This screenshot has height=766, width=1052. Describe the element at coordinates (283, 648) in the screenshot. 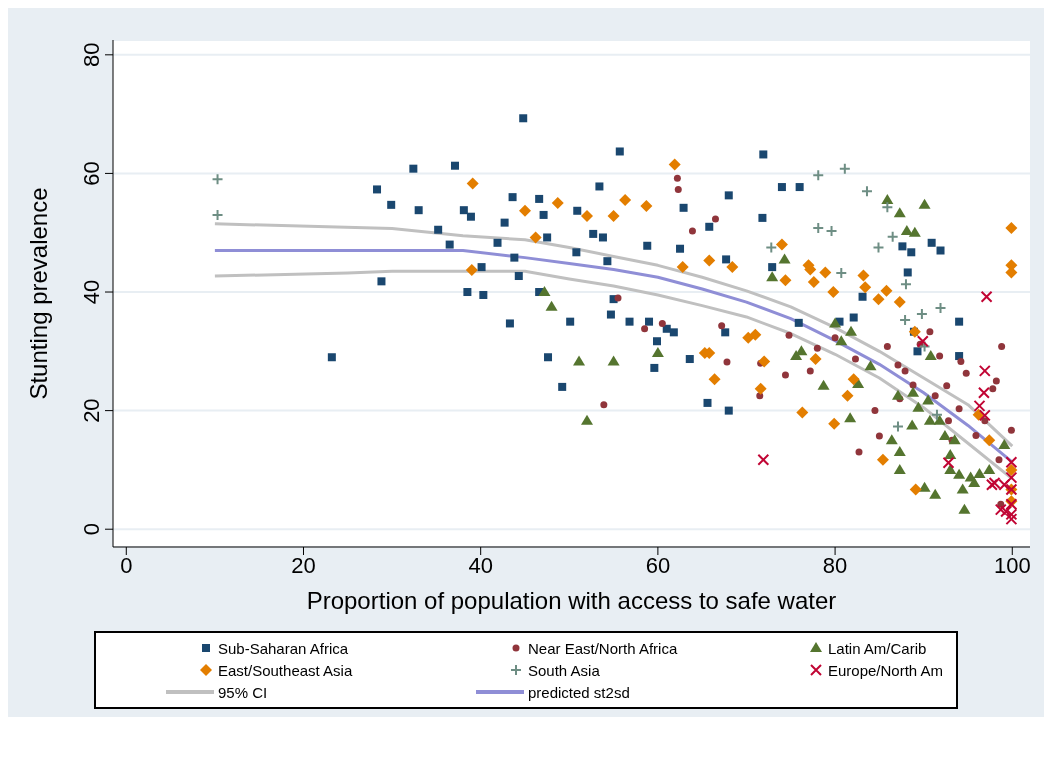

I see `legend-label: Sub-Saharan Africa` at that location.